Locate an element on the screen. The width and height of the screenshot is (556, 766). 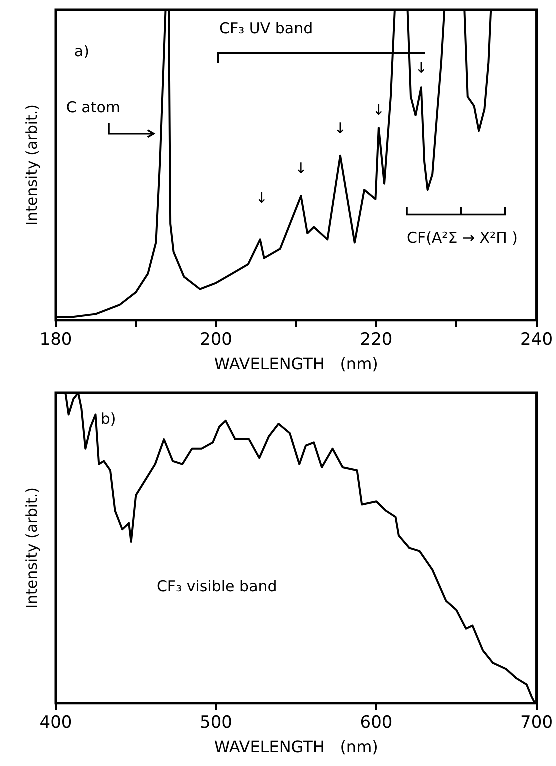
x-tick-label: 700 is located at coordinates (537, 723).